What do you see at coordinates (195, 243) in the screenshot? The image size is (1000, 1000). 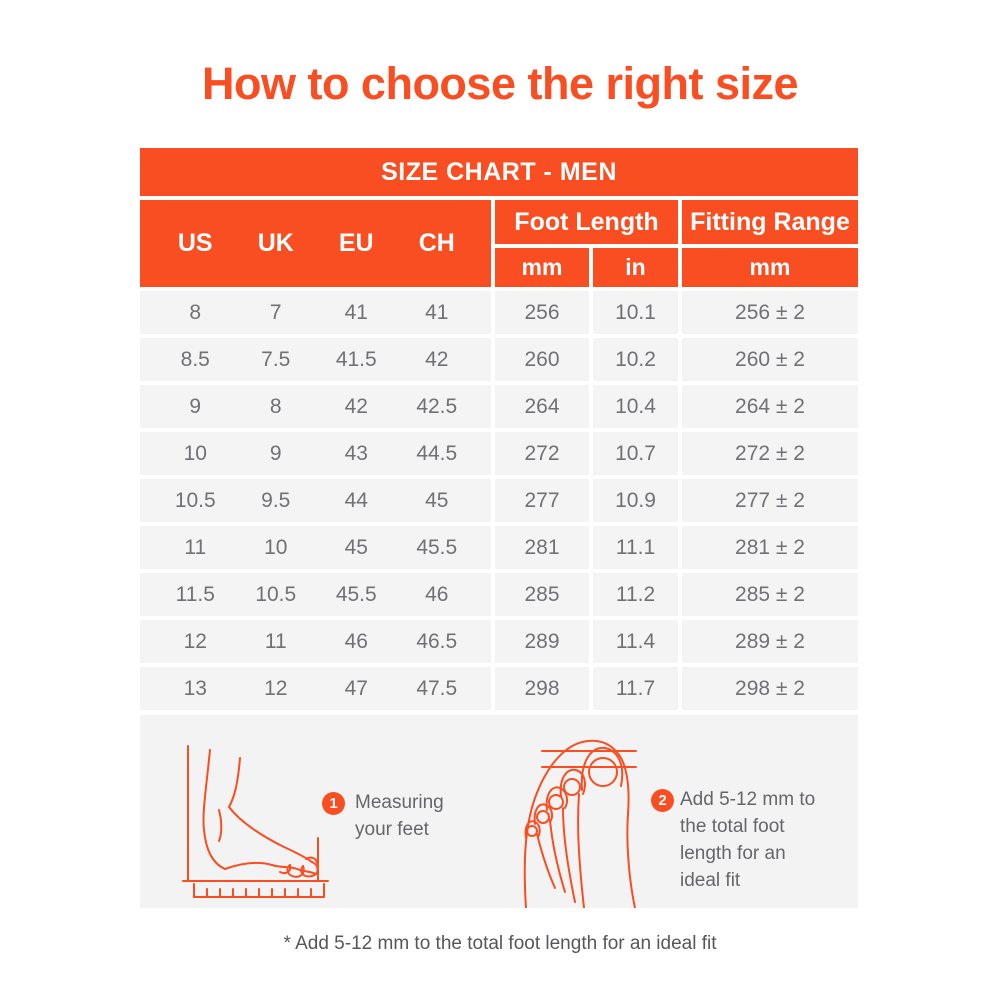 I see `column-header-us: US` at bounding box center [195, 243].